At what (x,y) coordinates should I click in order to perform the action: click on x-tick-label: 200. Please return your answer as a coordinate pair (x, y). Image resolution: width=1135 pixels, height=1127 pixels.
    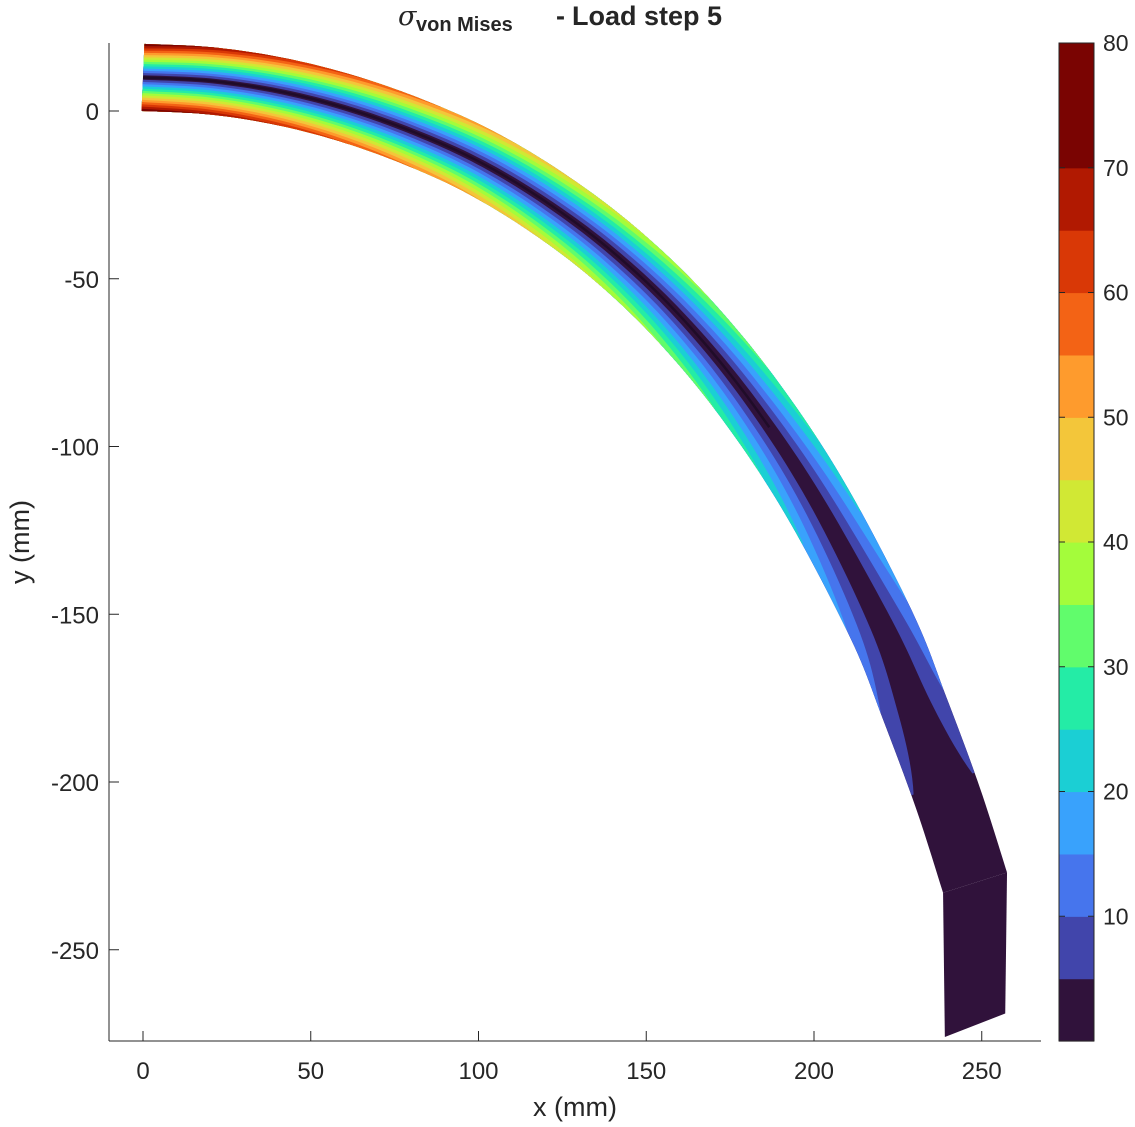
    Looking at the image, I should click on (814, 1071).